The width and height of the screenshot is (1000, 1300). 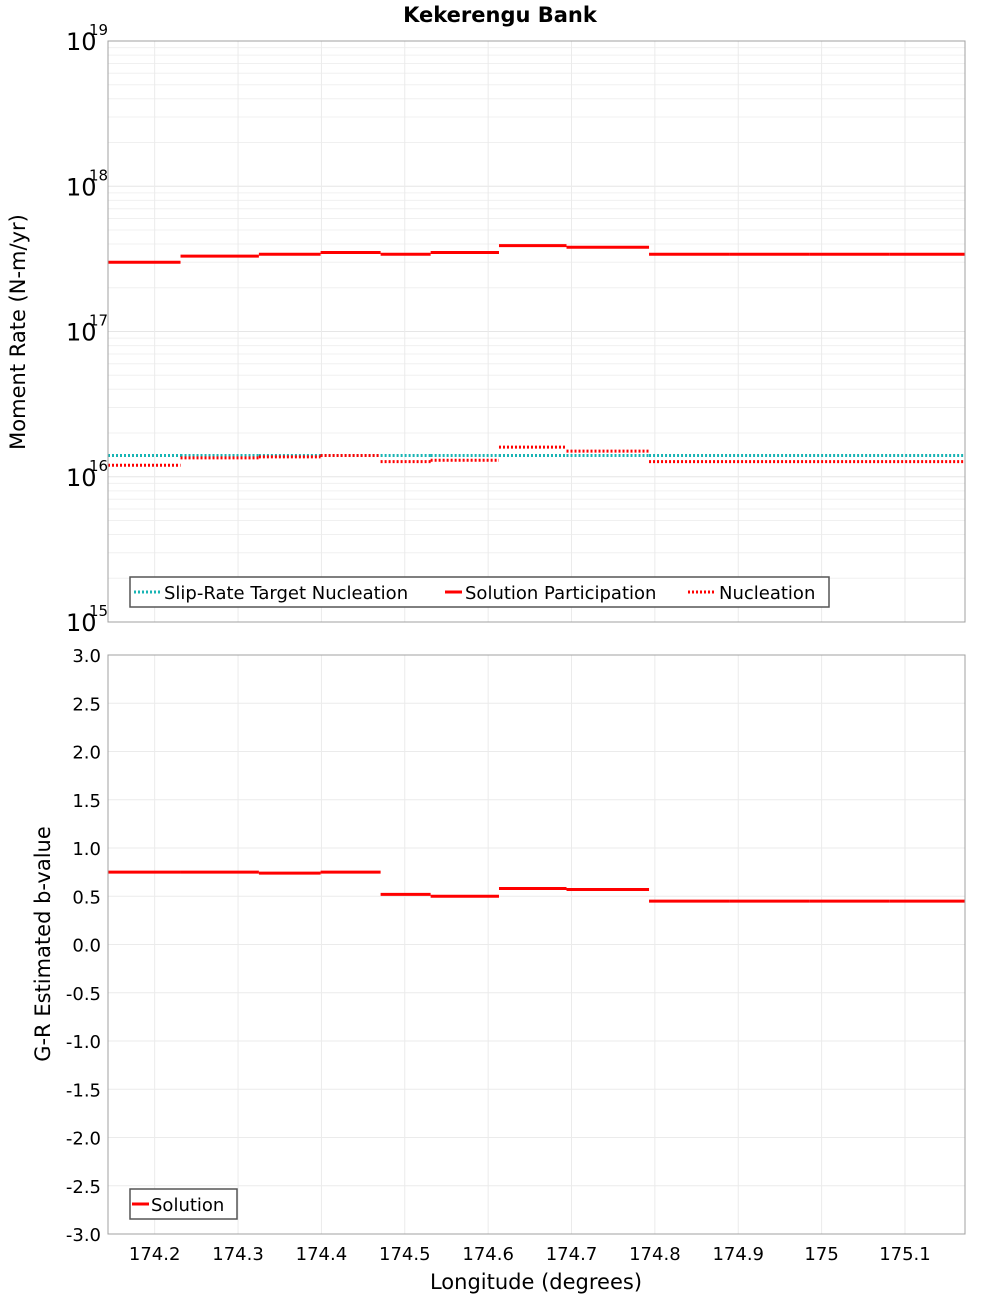 What do you see at coordinates (536, 1282) in the screenshot?
I see `x-axis-label: Longitude (degrees)` at bounding box center [536, 1282].